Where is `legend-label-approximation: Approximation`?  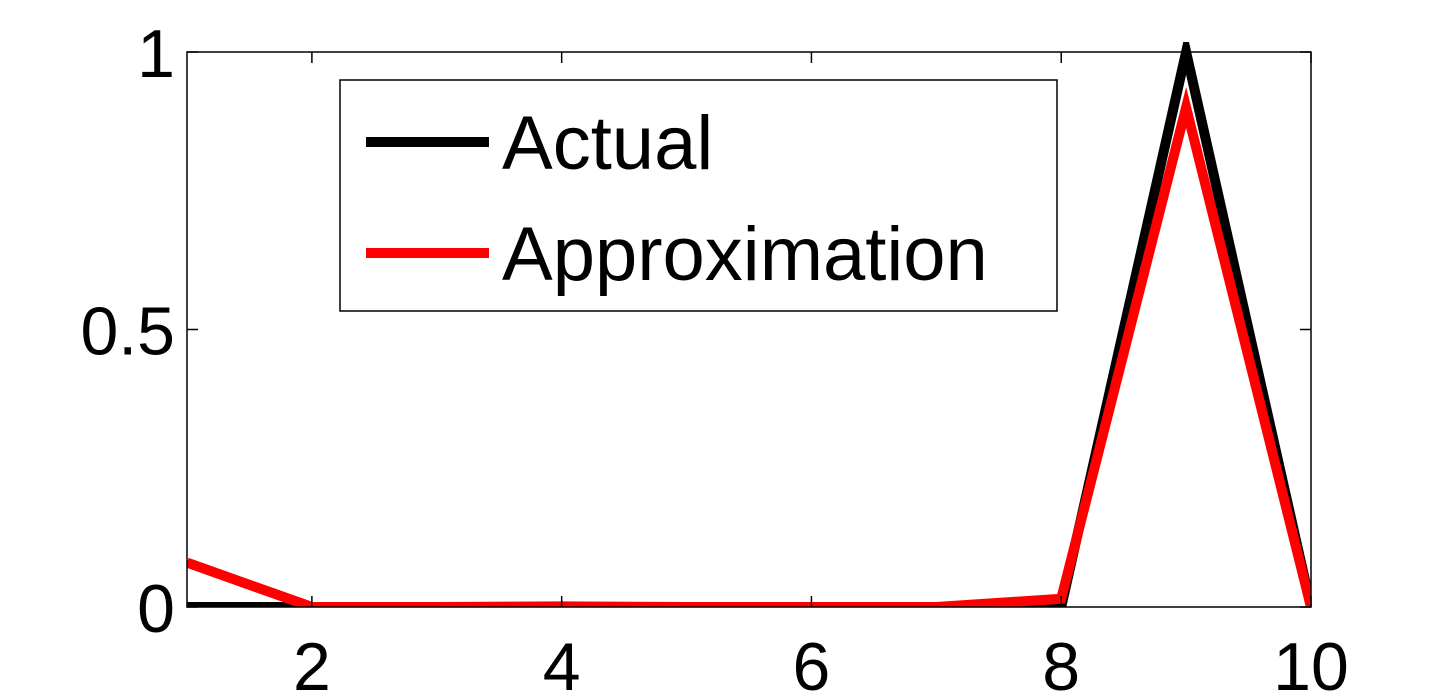
legend-label-approximation: Approximation is located at coordinates (745, 254).